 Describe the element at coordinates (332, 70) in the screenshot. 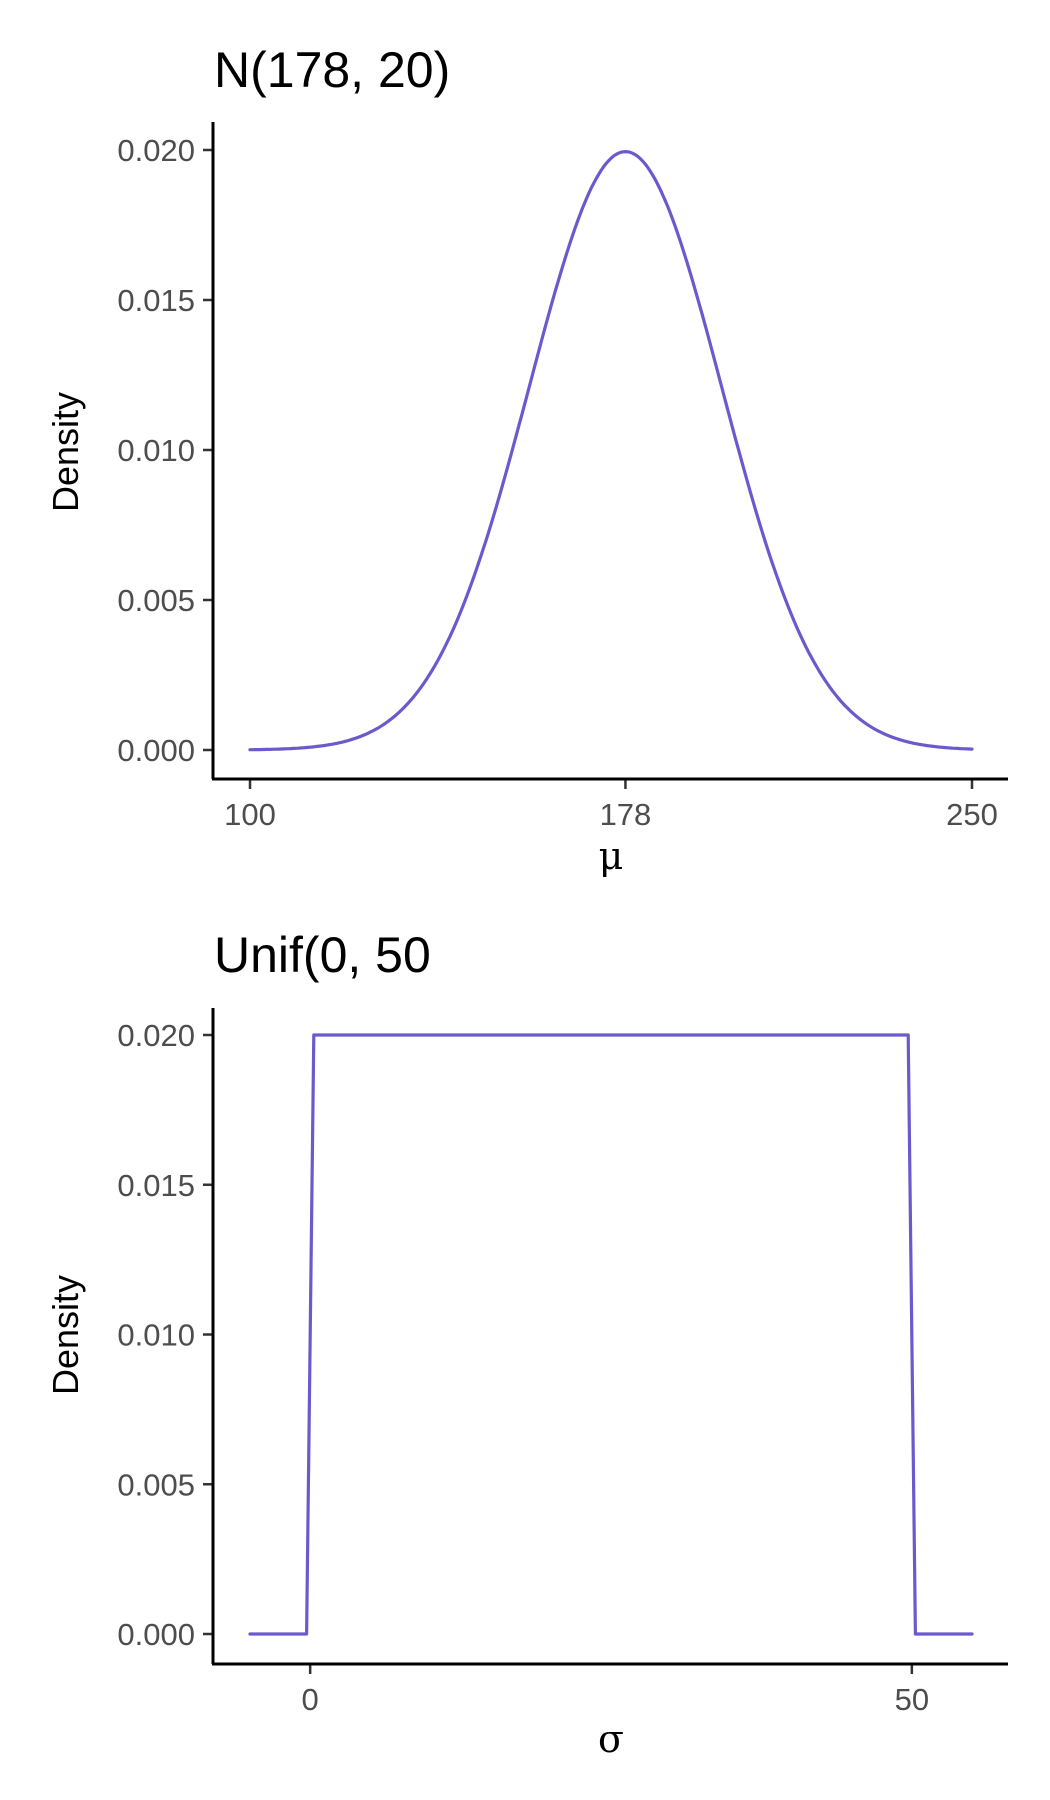

I see `panel-title: N(178, 20)` at that location.